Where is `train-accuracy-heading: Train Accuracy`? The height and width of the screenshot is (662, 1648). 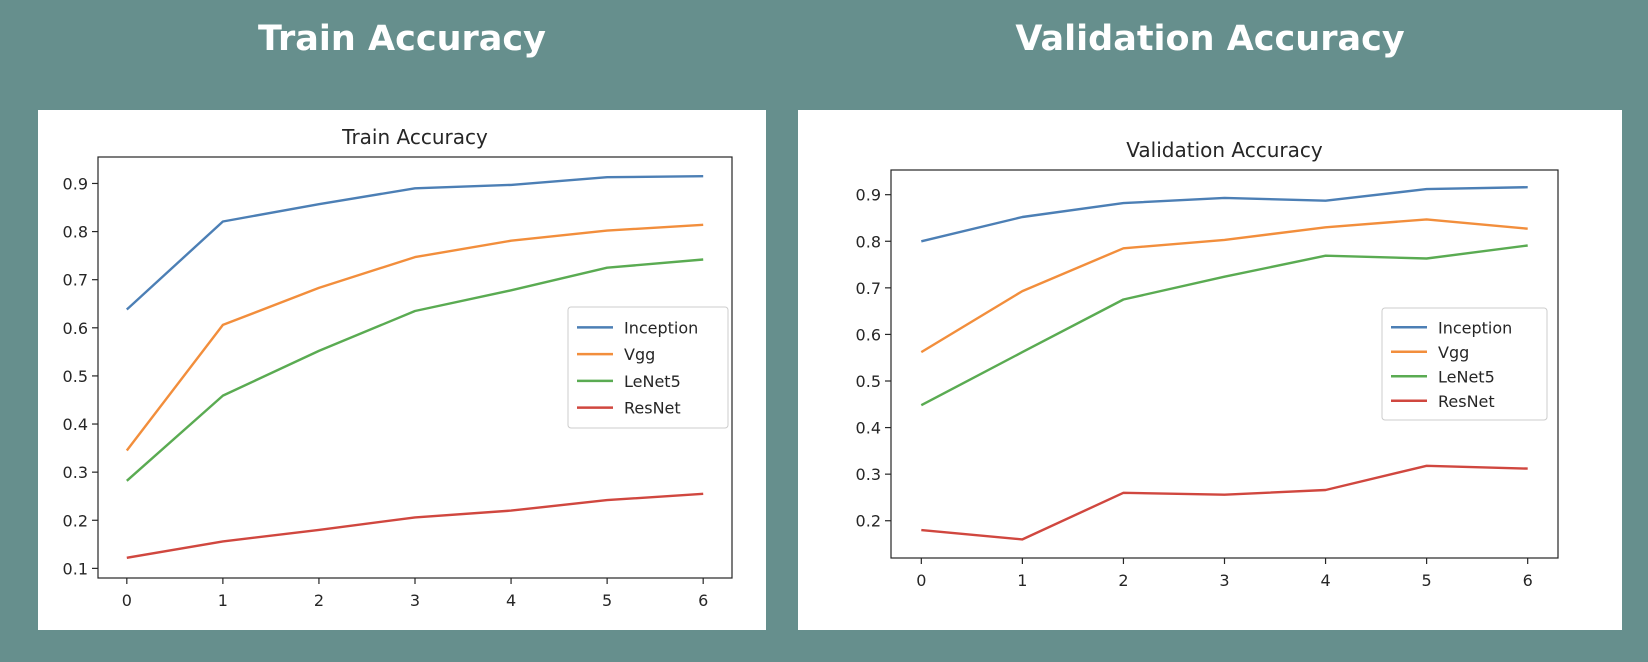 train-accuracy-heading: Train Accuracy is located at coordinates (402, 39).